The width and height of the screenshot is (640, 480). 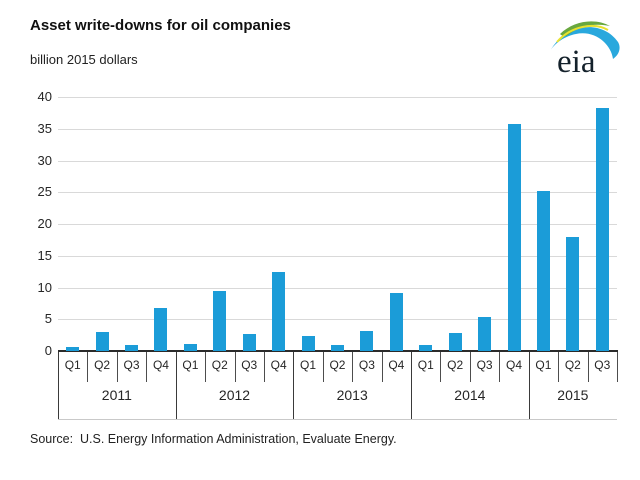 What do you see at coordinates (160, 25) in the screenshot?
I see `page-title: Asset write-downs for oil companies` at bounding box center [160, 25].